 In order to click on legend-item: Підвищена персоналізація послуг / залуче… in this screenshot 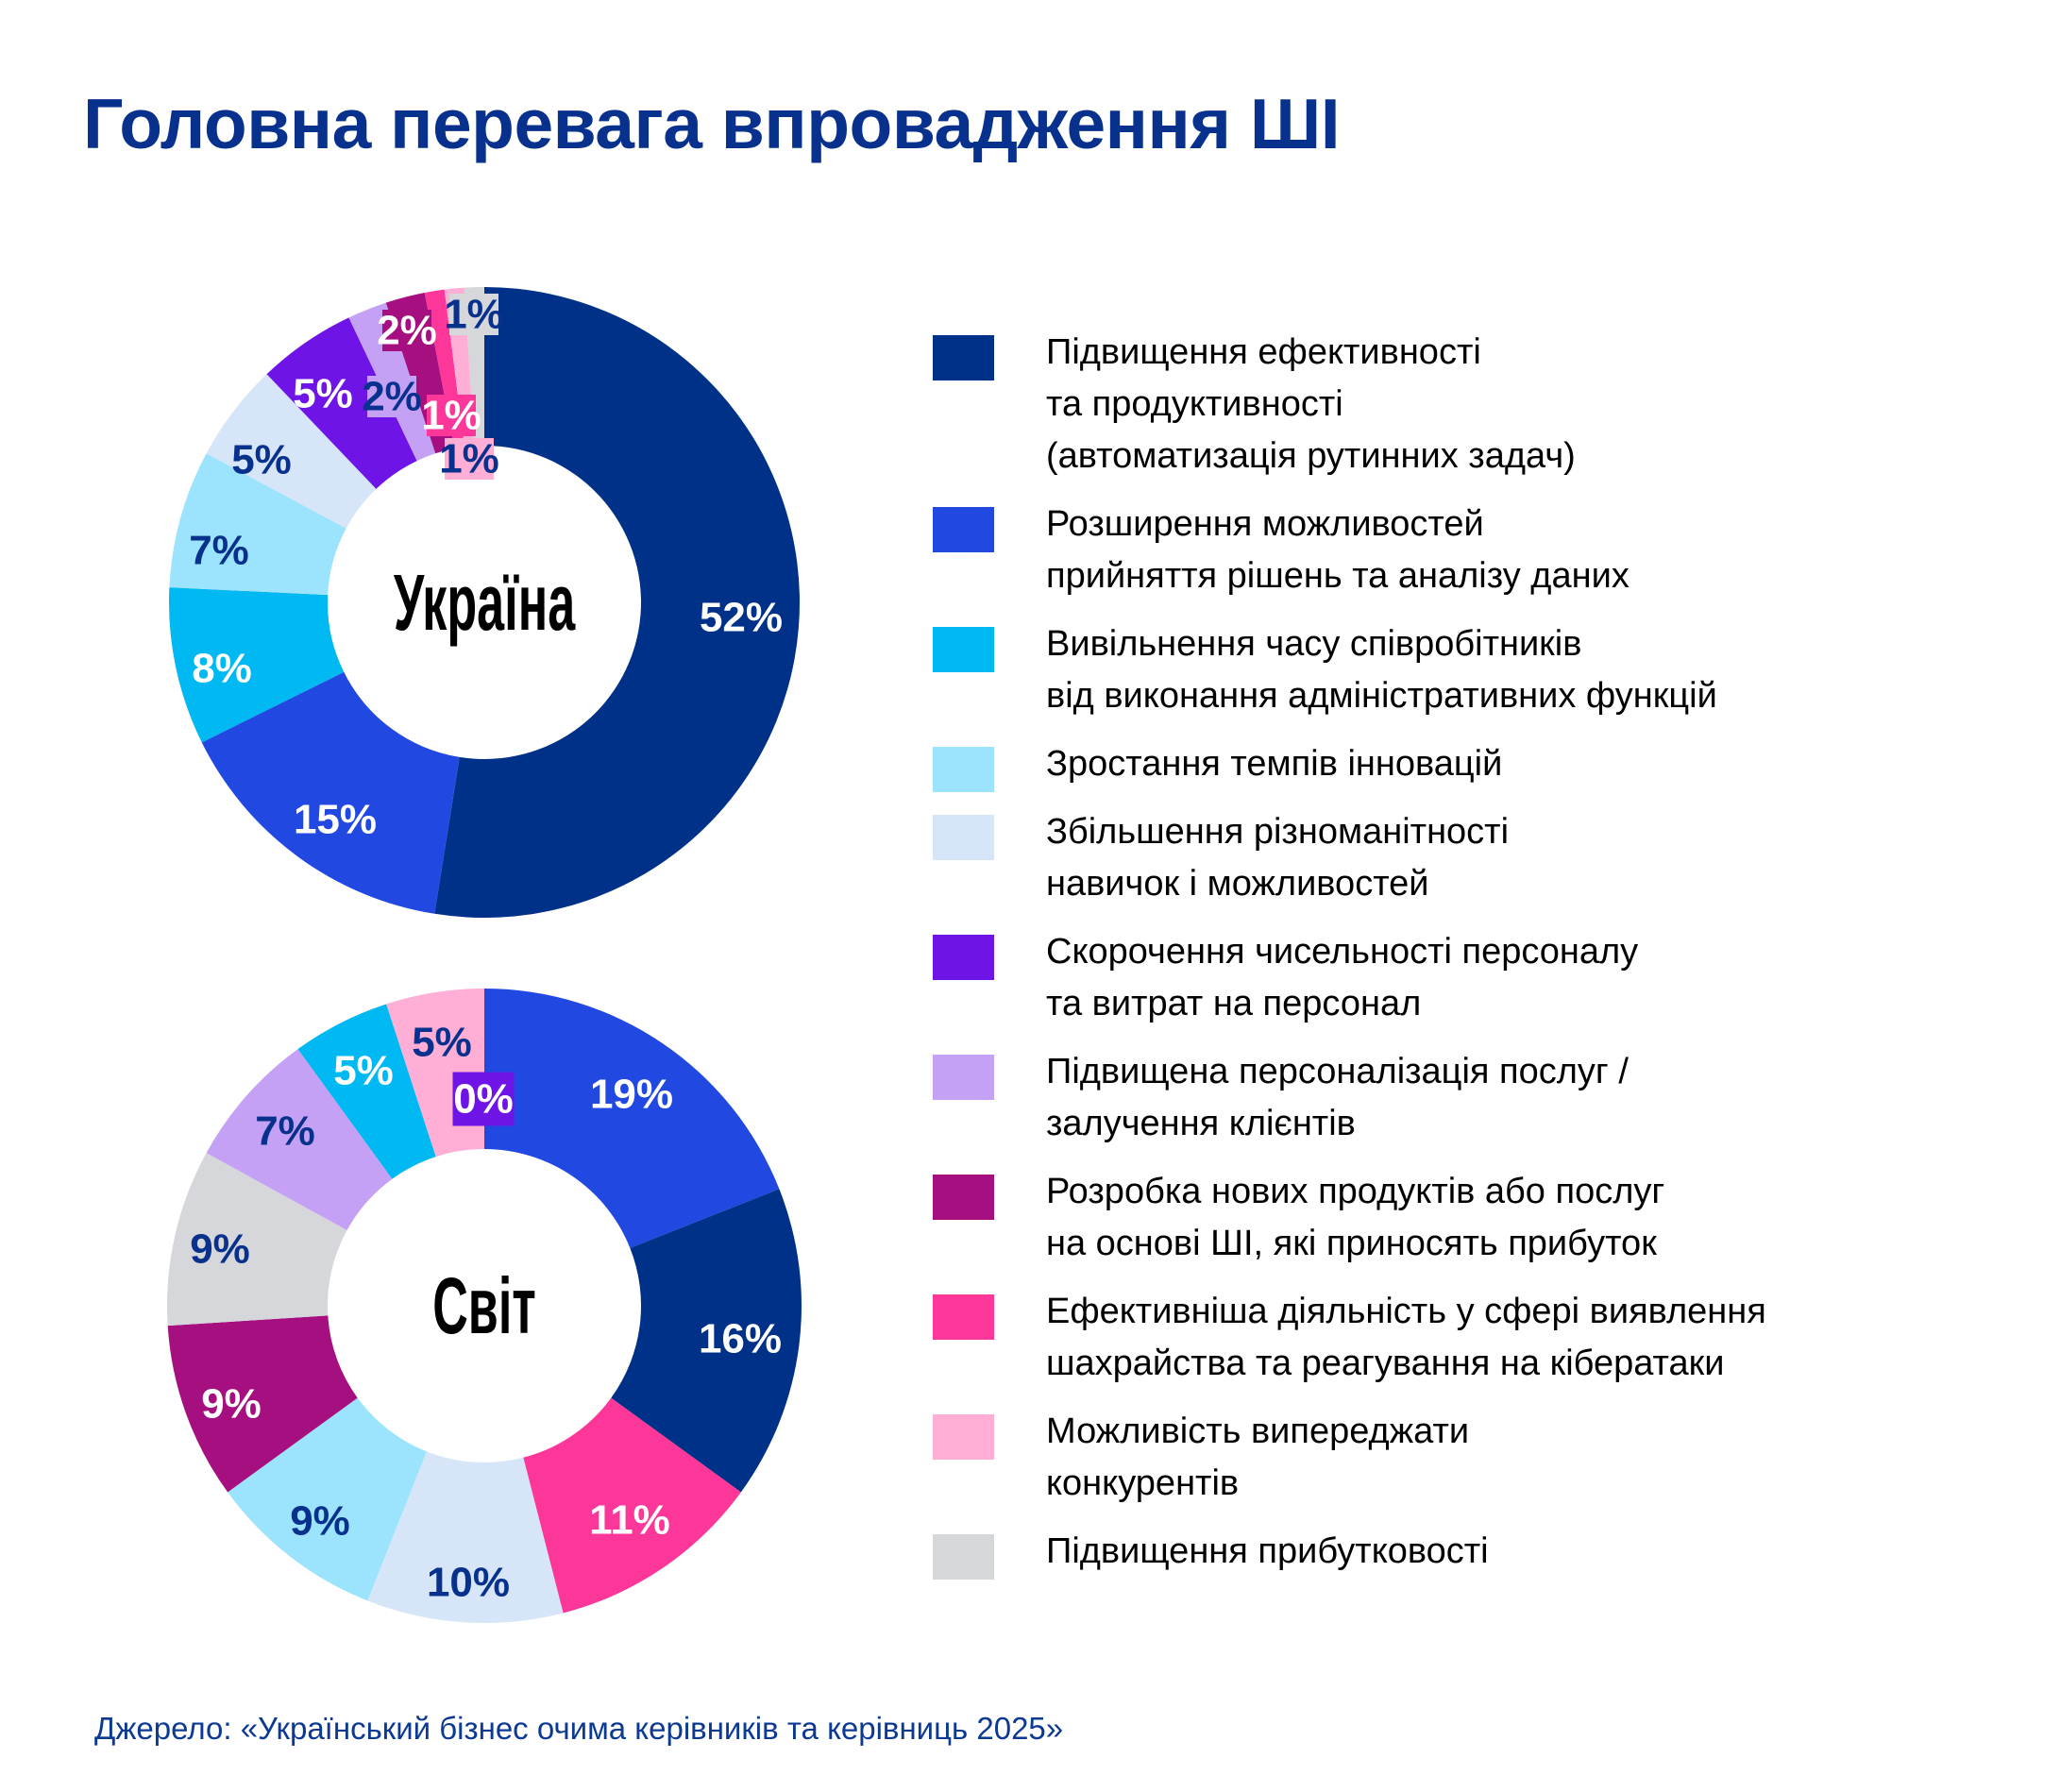, I will do `click(1490, 1098)`.